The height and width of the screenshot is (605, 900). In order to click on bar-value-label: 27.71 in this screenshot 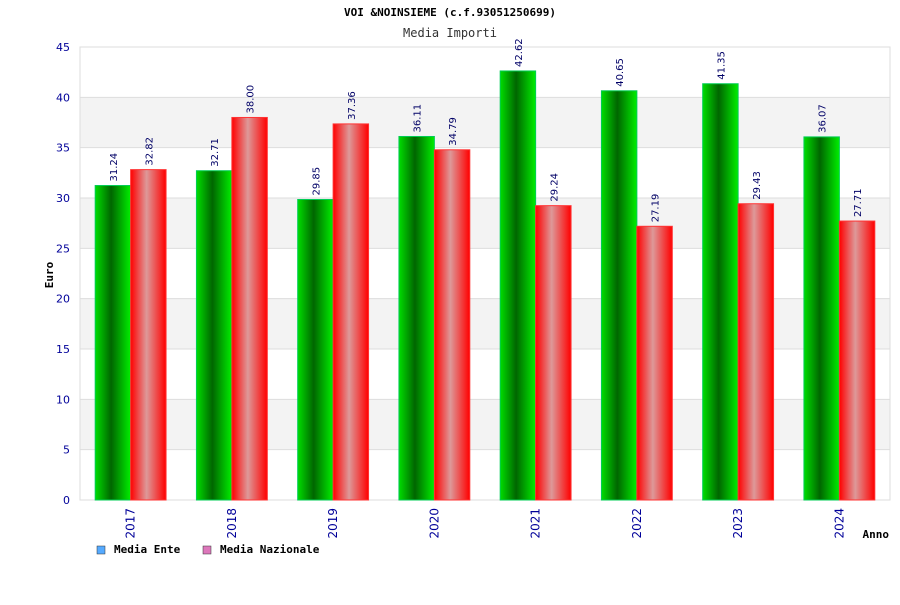, I will do `click(858, 202)`.